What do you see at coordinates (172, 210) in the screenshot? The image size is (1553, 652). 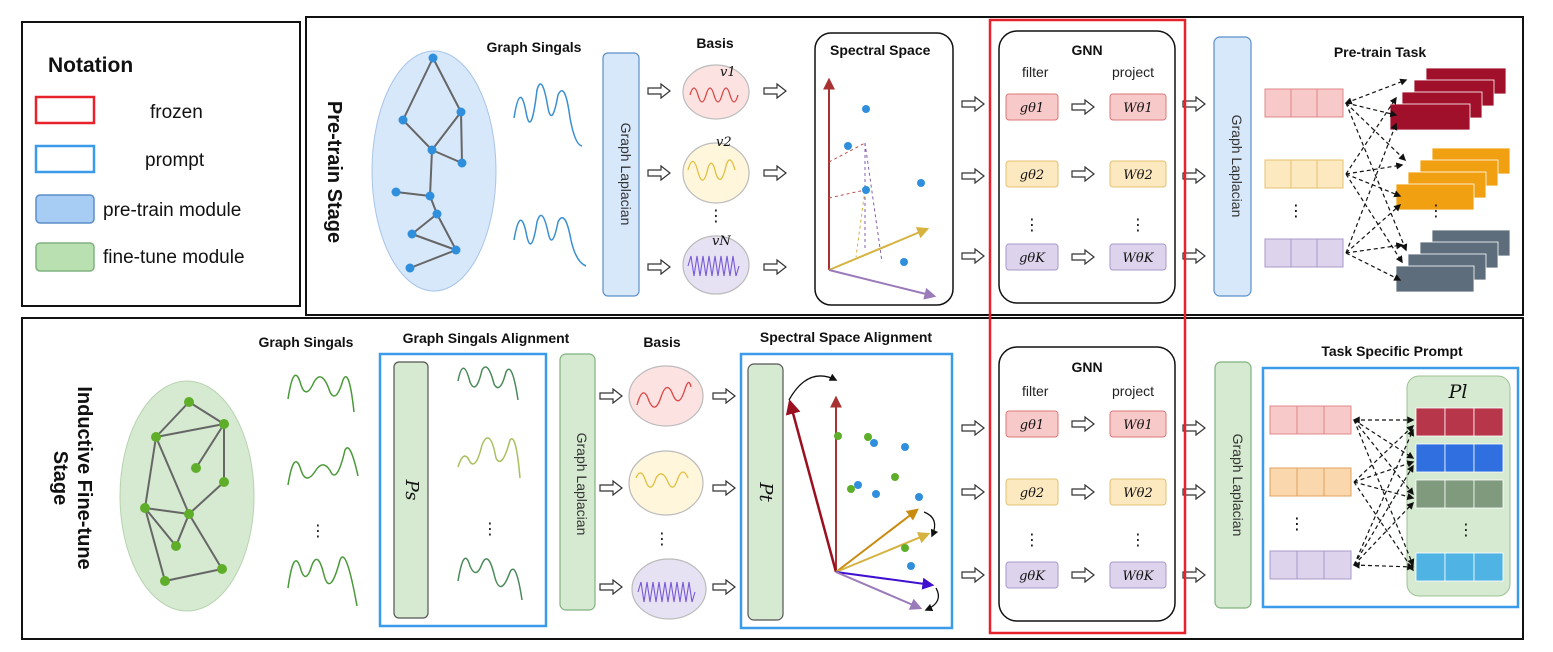 I see `pretrain-label: pre-train module` at bounding box center [172, 210].